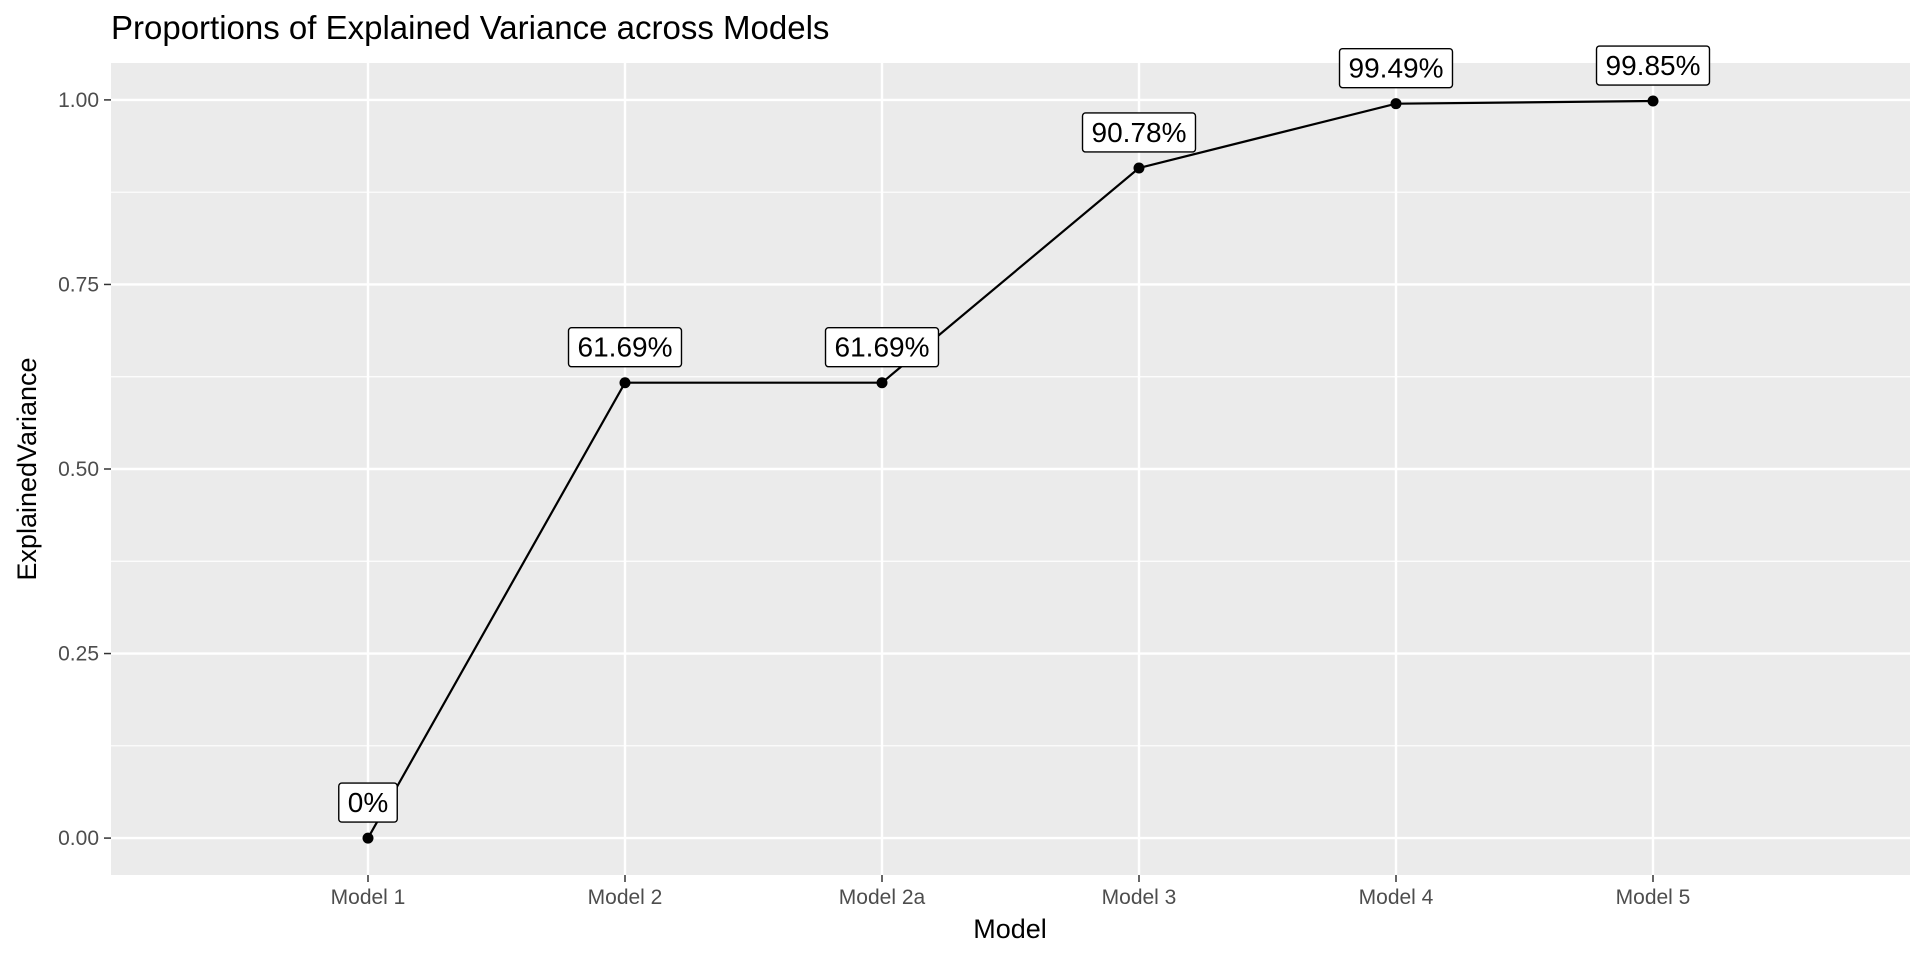  I want to click on y-tick-label: 0.75, so click(78, 284).